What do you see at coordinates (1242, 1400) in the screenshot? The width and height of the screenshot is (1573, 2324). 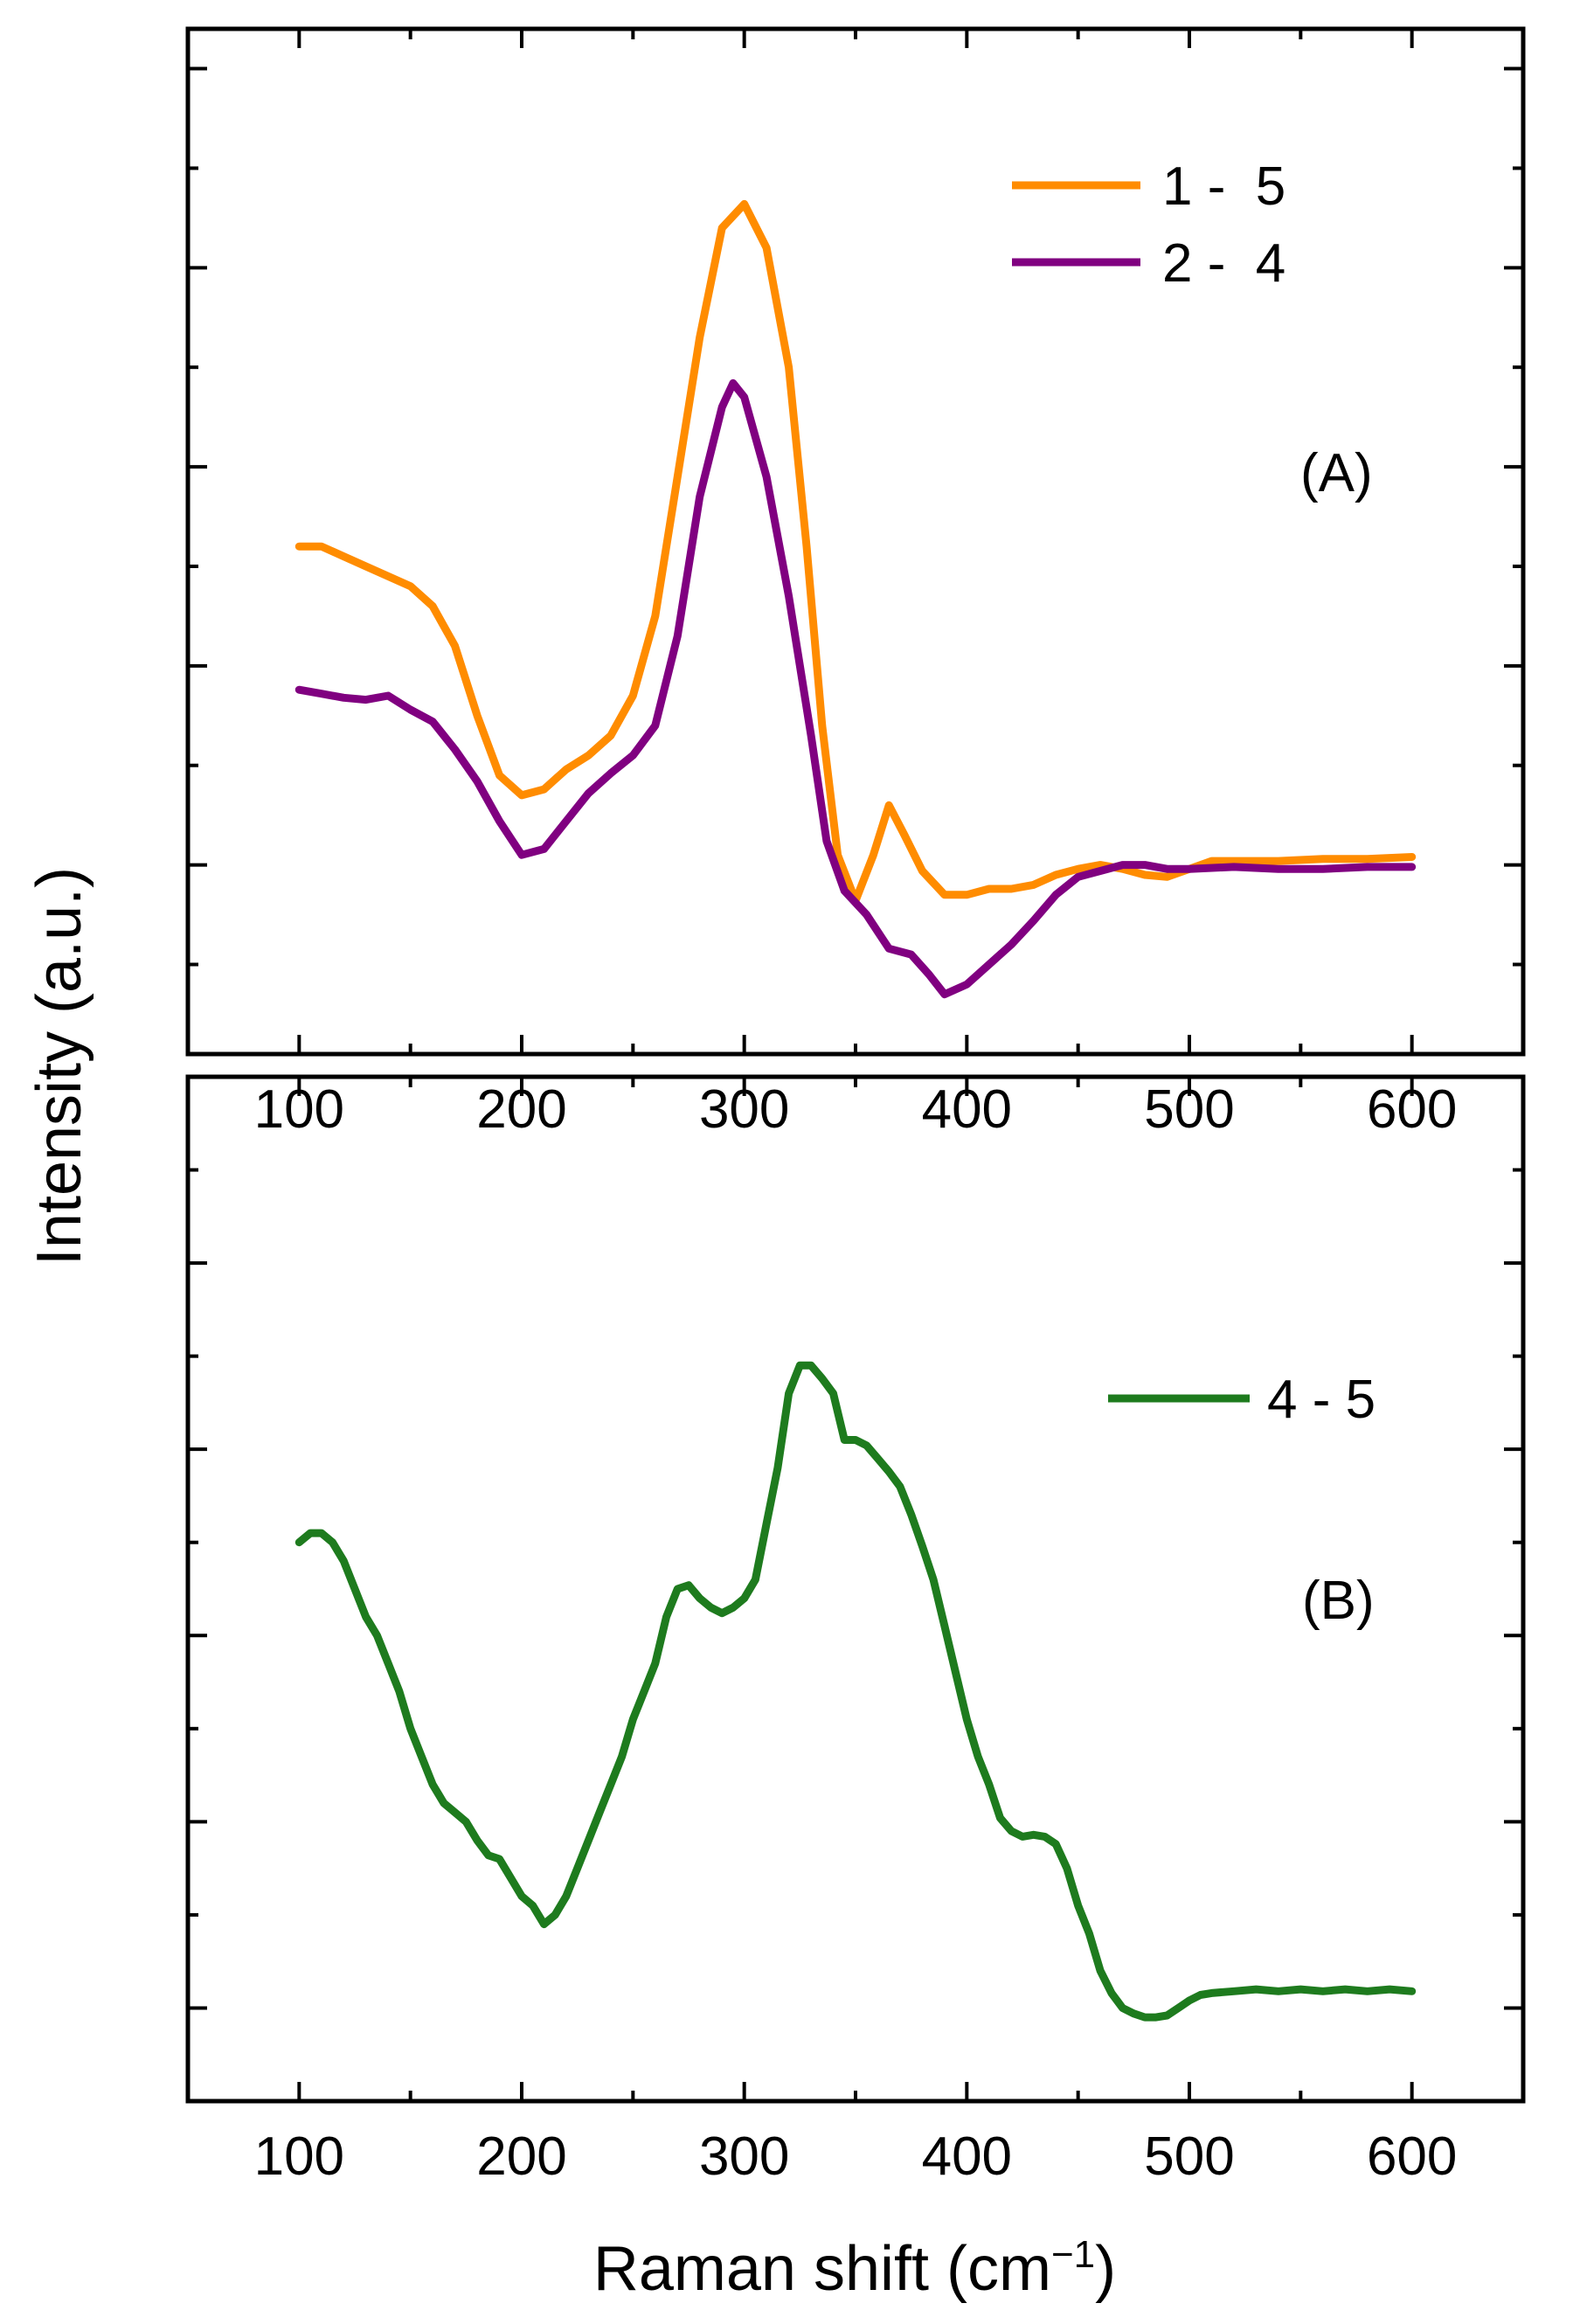 I see `panel-b-legend: 4 - 5` at bounding box center [1242, 1400].